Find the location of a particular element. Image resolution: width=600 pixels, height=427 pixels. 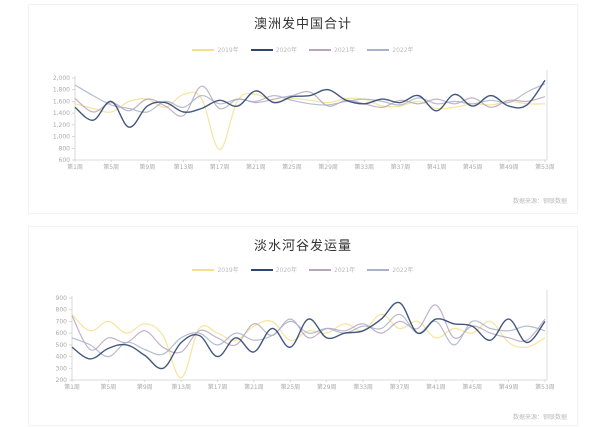

chart-title: 澳洲发中国合计 is located at coordinates (302, 24).